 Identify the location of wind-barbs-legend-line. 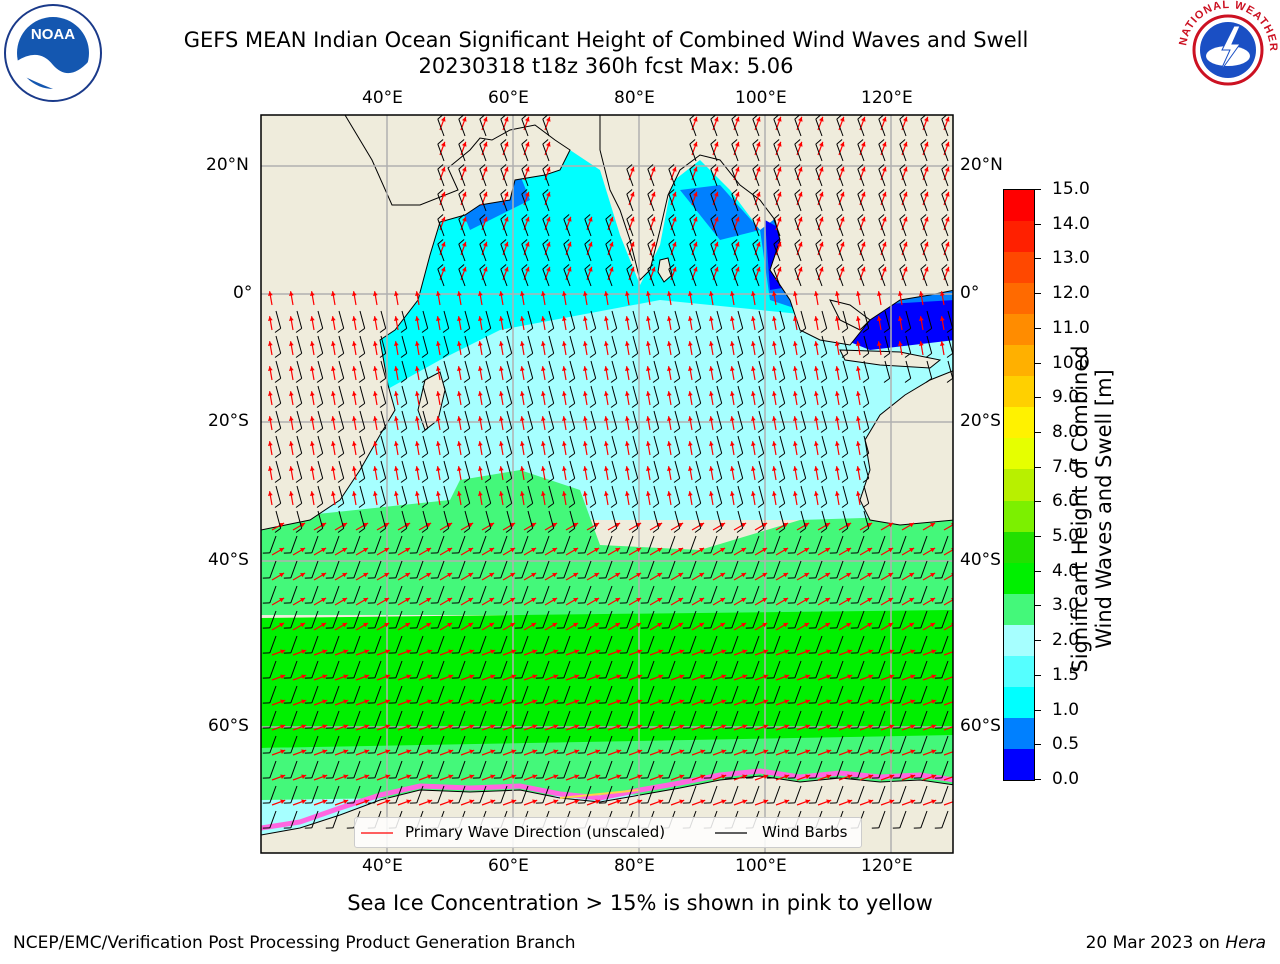
(731, 833).